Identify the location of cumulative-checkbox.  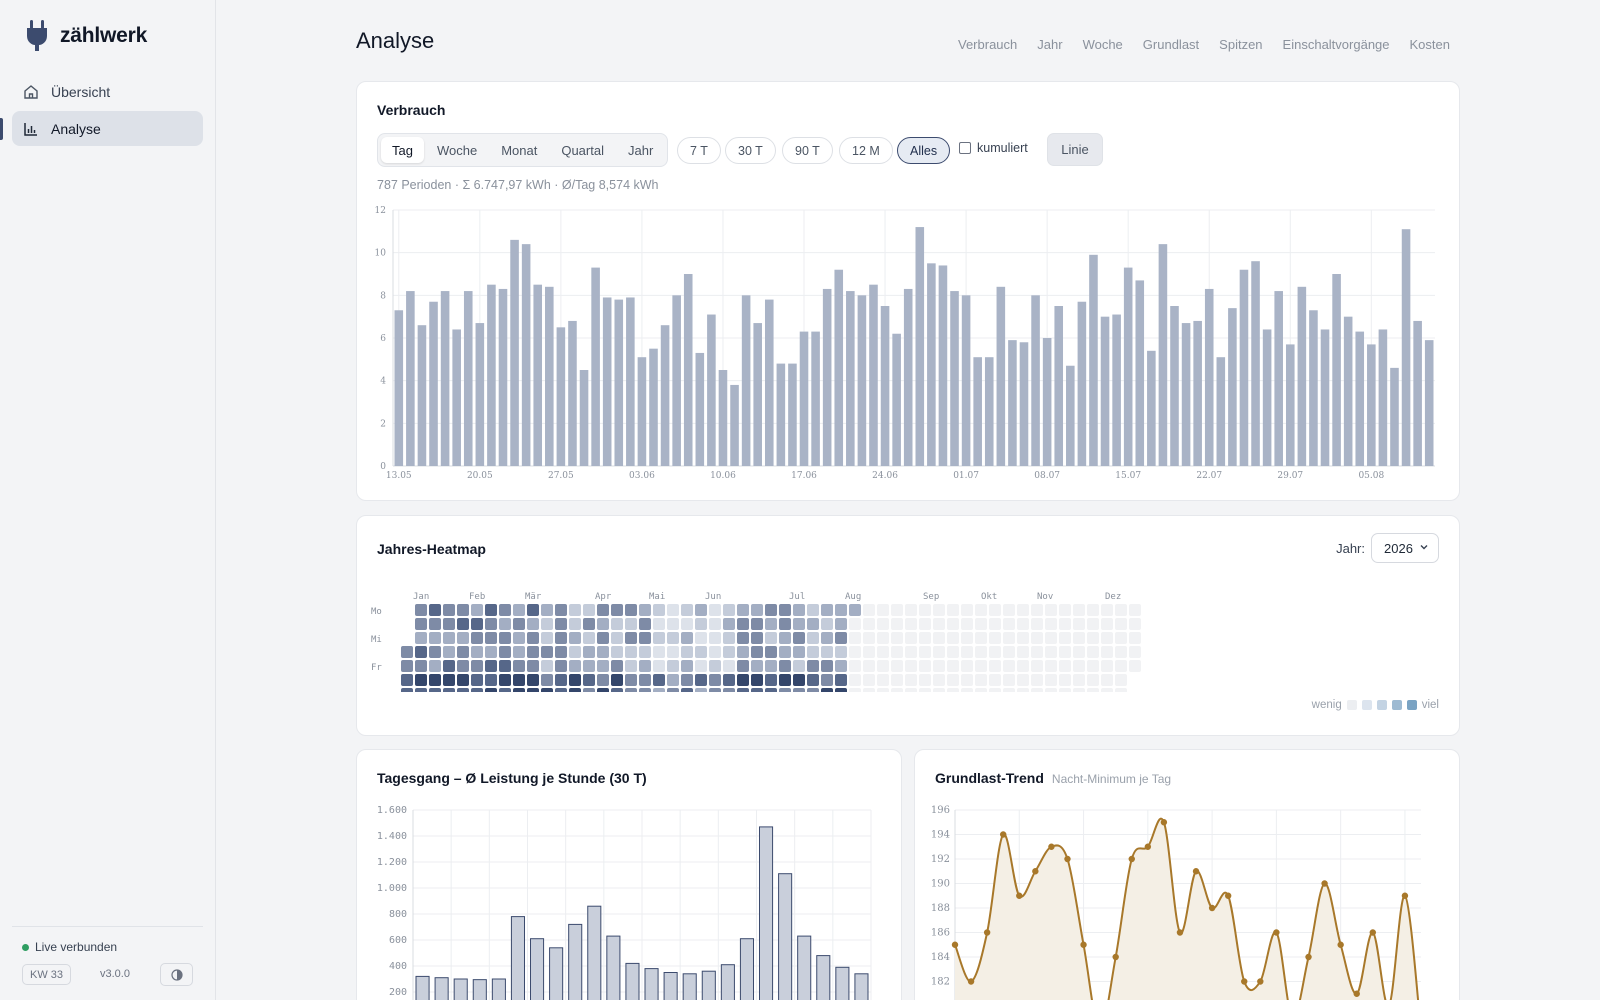
(965, 148).